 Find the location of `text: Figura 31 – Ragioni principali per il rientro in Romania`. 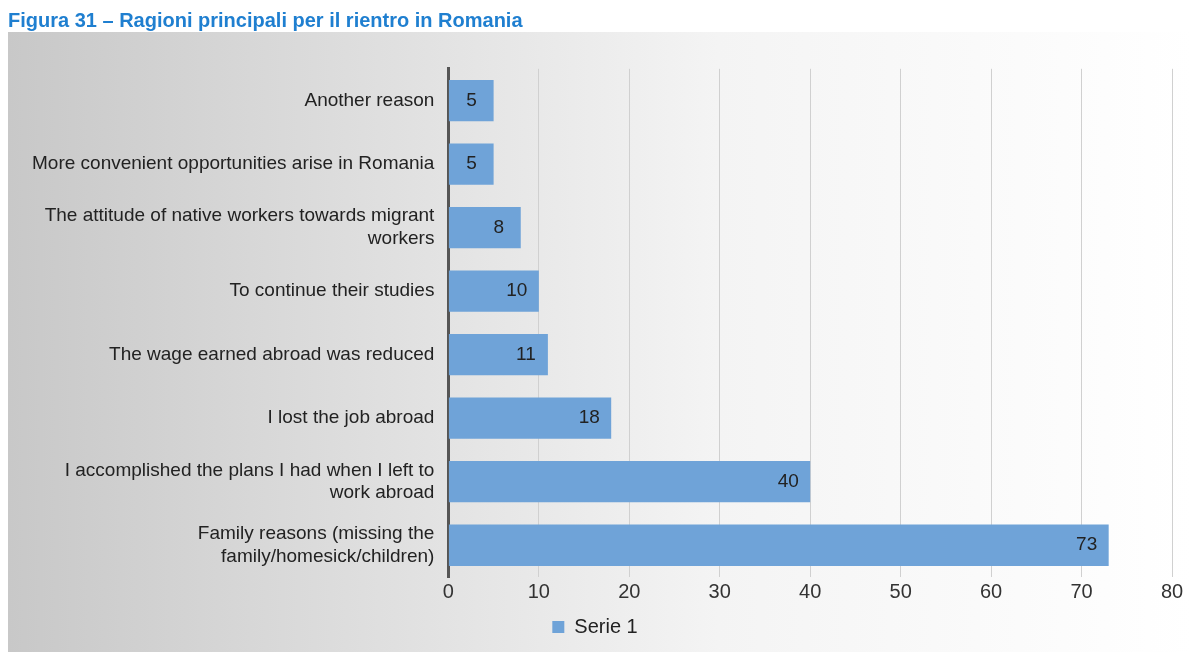

text: Figura 31 – Ragioni principali per il rientro in Romania is located at coordinates (266, 20).